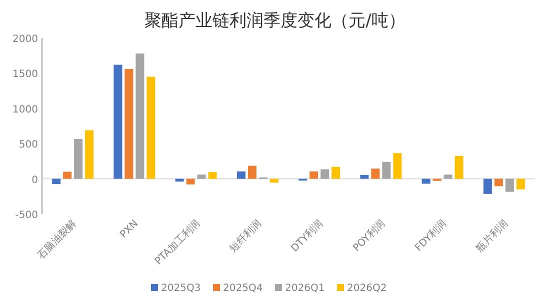 This screenshot has height=298, width=550. Describe the element at coordinates (35, 180) in the screenshot. I see `y-tick-label: 0` at that location.